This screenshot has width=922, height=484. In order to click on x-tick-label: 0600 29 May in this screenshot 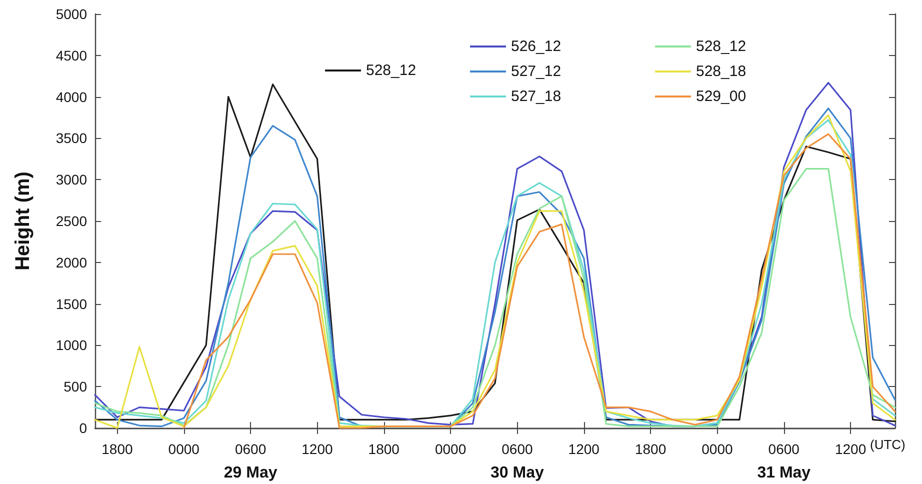, I will do `click(251, 461)`.